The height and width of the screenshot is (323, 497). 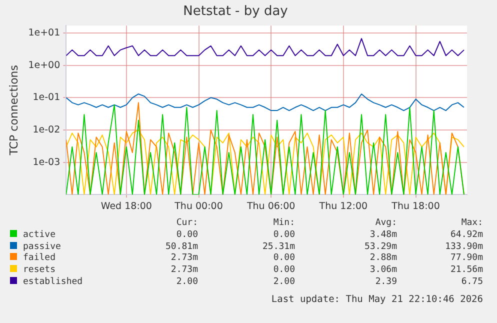 I want to click on text: 6.75, so click(x=471, y=282).